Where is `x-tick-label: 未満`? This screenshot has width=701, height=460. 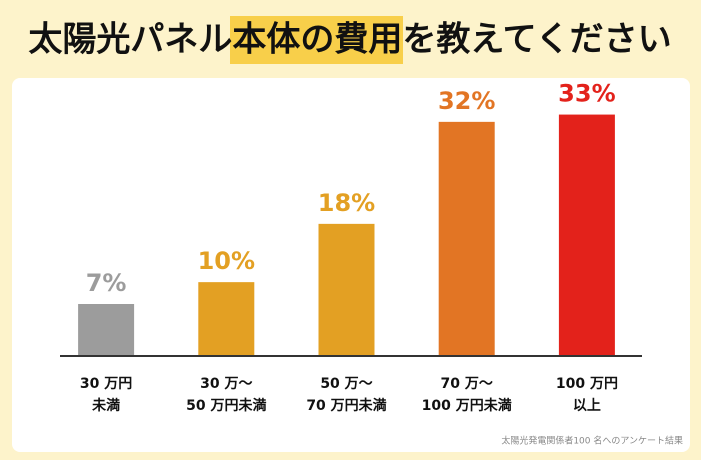
x-tick-label: 未満 is located at coordinates (106, 405).